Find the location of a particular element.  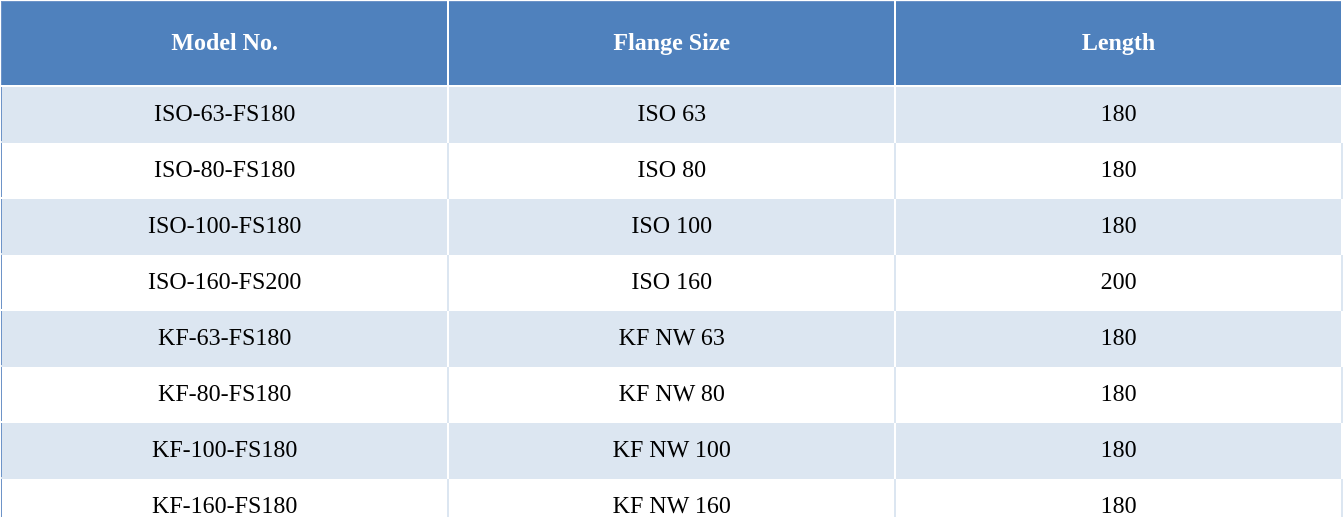

table-cell: ISO 63 is located at coordinates (672, 113).